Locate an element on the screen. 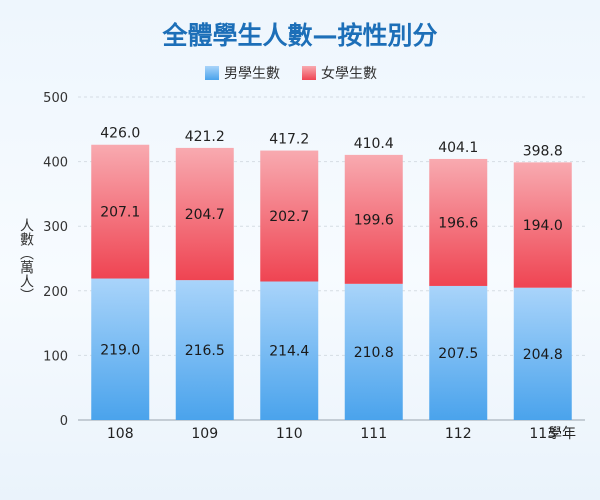 This screenshot has height=500, width=600. y-axis-label-text: 人數（萬人） is located at coordinates (26, 260).